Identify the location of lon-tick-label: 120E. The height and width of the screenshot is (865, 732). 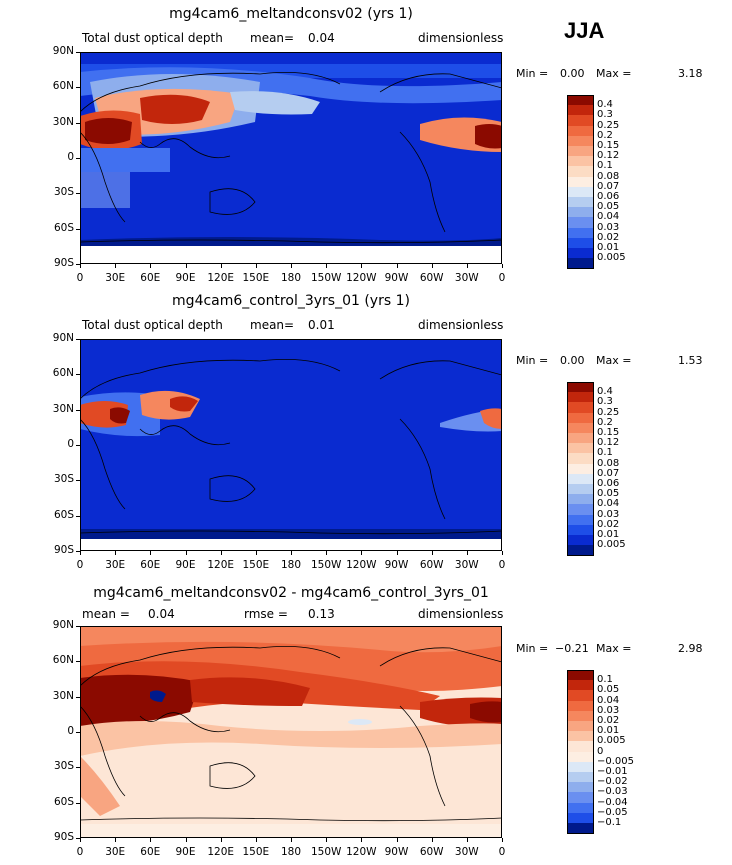
(221, 278).